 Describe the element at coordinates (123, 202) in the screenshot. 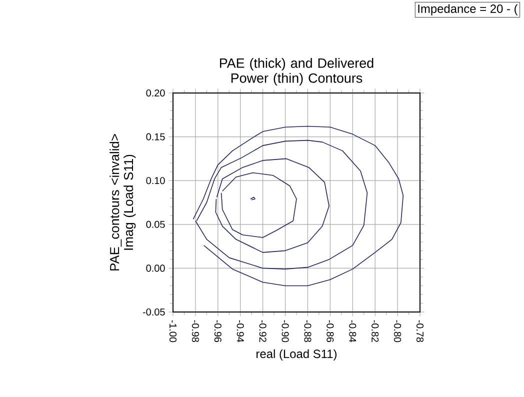

I see `y-axis-title: PAE_contours <invalid> Imag (Load S11)` at that location.